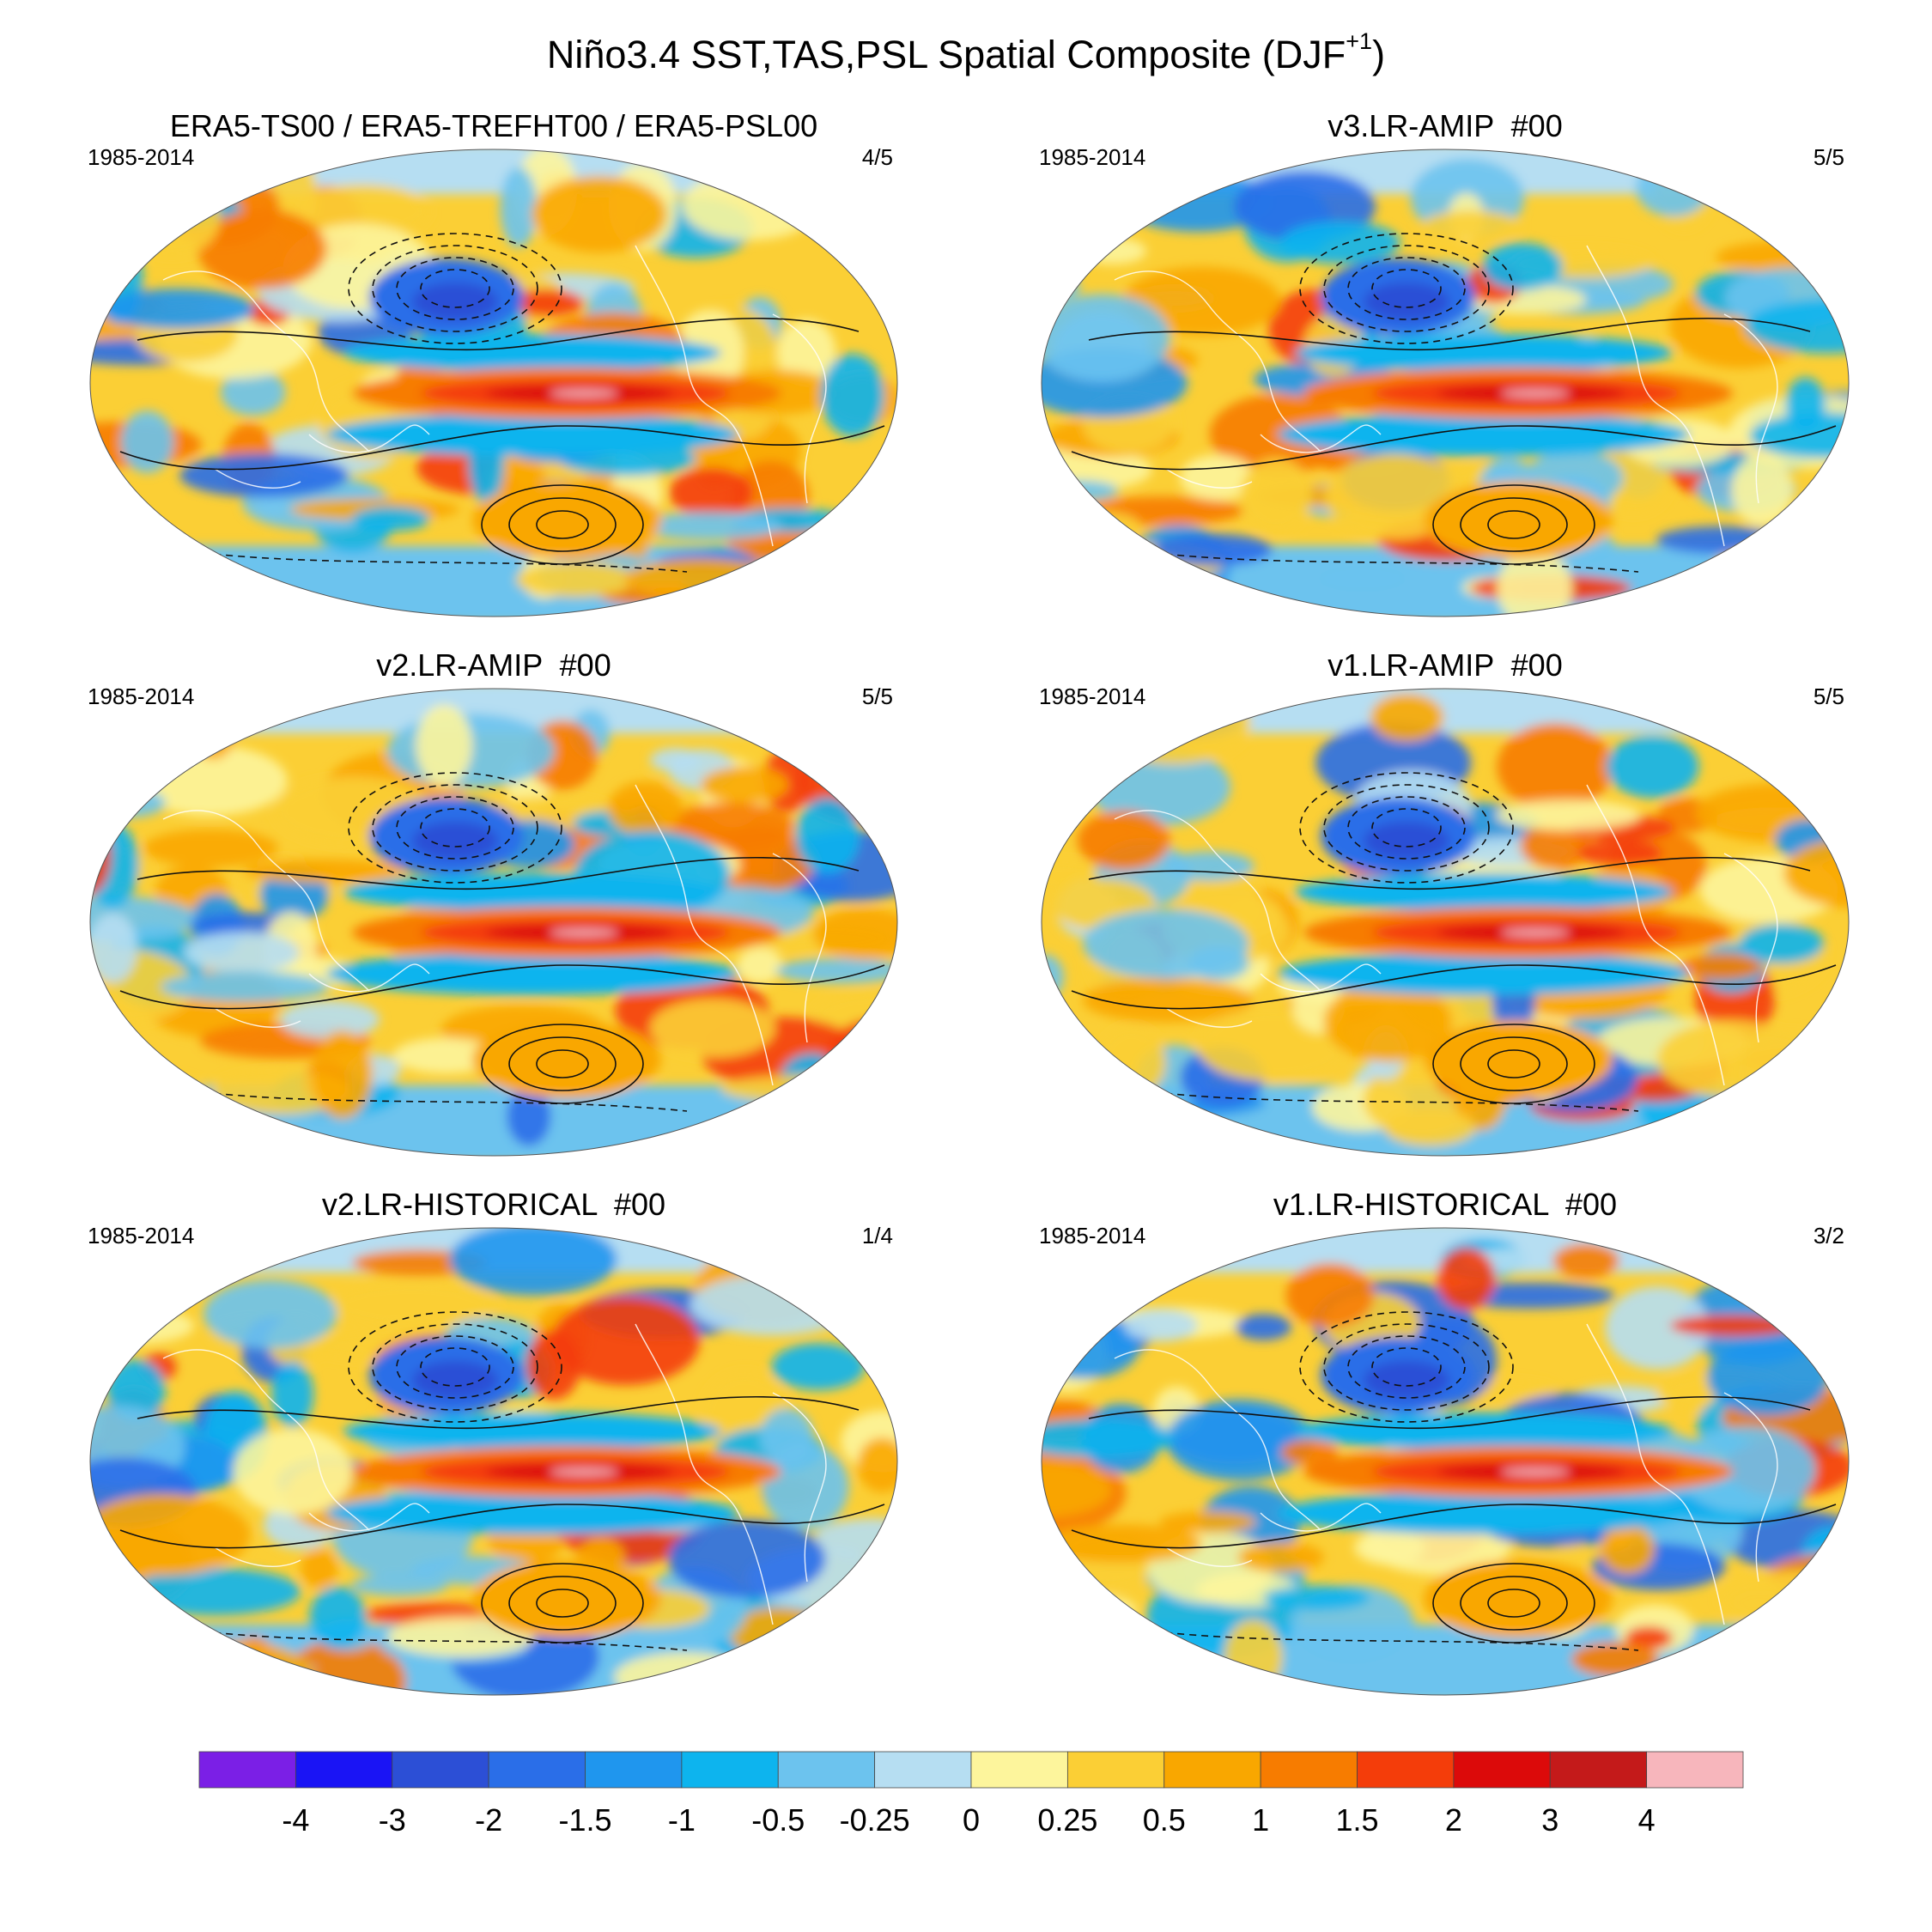 This screenshot has width=1932, height=1932. I want to click on colorbar-tick-label: -0.25, so click(875, 1820).